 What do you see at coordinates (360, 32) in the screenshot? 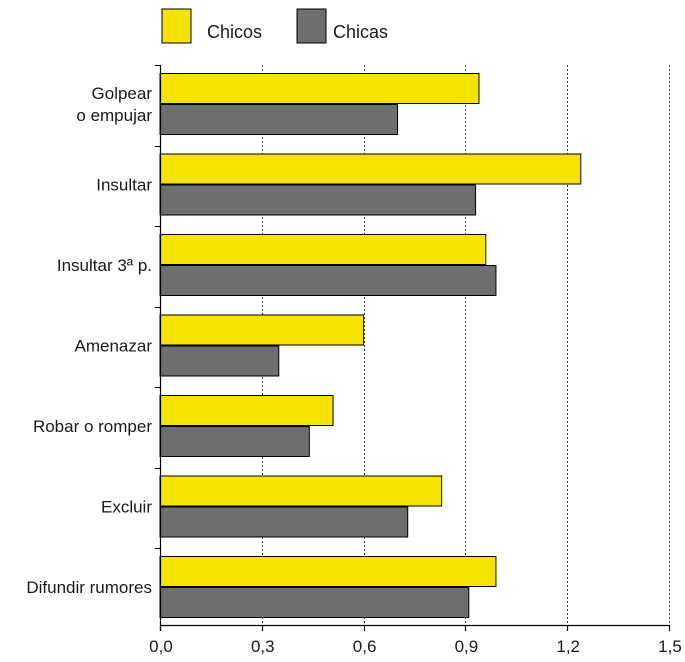
I see `legend-label-chicas: Chicas` at bounding box center [360, 32].